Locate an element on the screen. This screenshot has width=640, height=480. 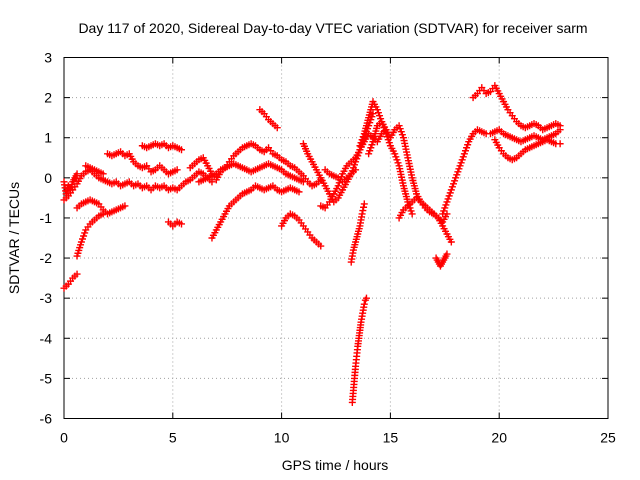
y-tick-label: 1 is located at coordinates (48, 138).